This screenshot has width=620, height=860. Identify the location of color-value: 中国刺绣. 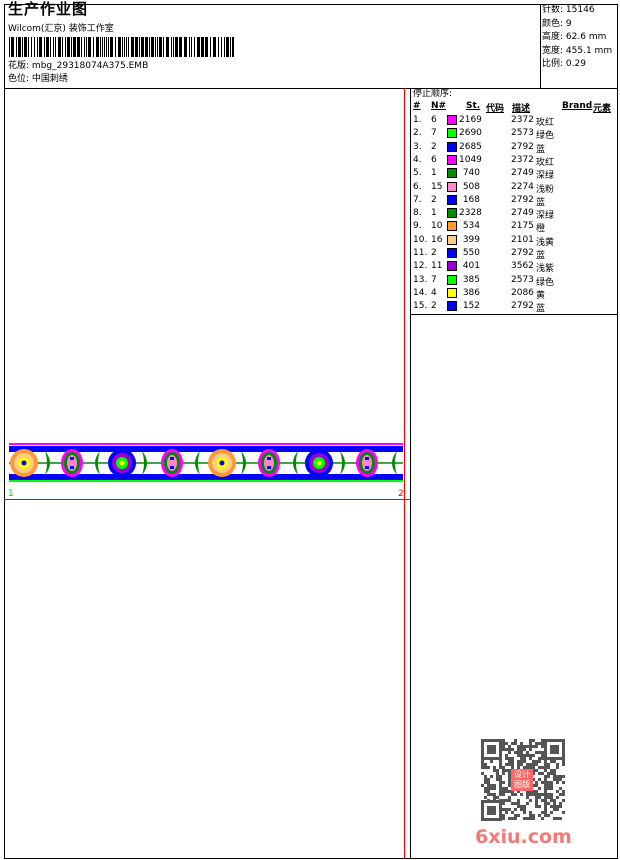
(49, 79).